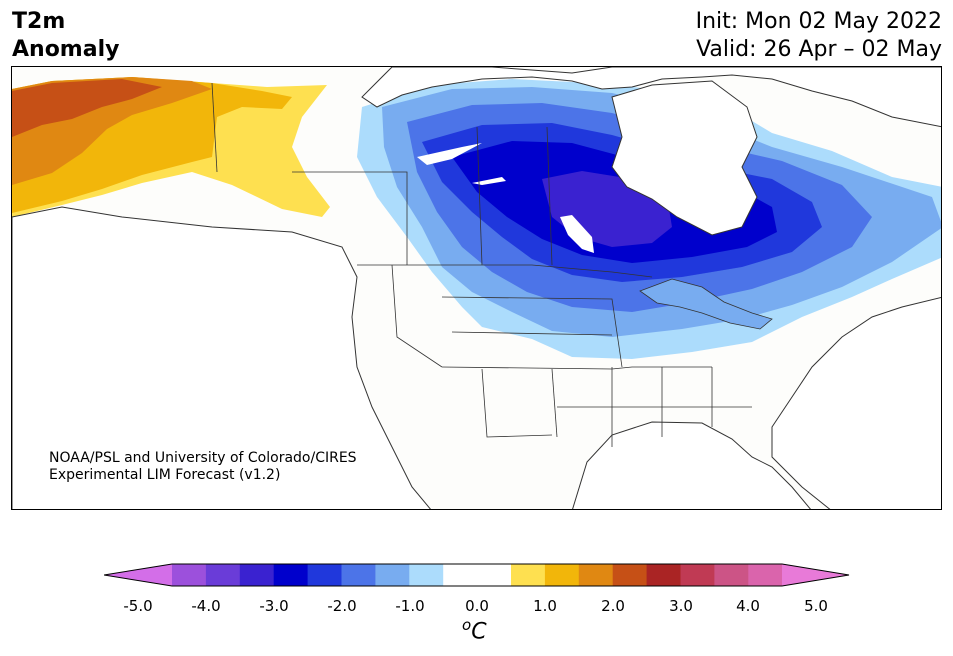 The height and width of the screenshot is (656, 953). Describe the element at coordinates (818, 21) in the screenshot. I see `init-date: Init: Mon 02 May 2022` at that location.